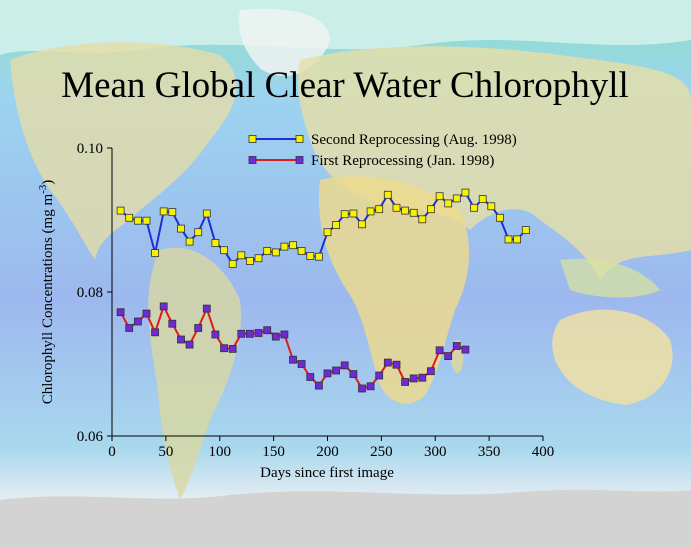 This screenshot has height=547, width=691. Describe the element at coordinates (331, 448) in the screenshot. I see `x-axis-ticks: 0 50 100 150 200 250 300 350 400` at that location.